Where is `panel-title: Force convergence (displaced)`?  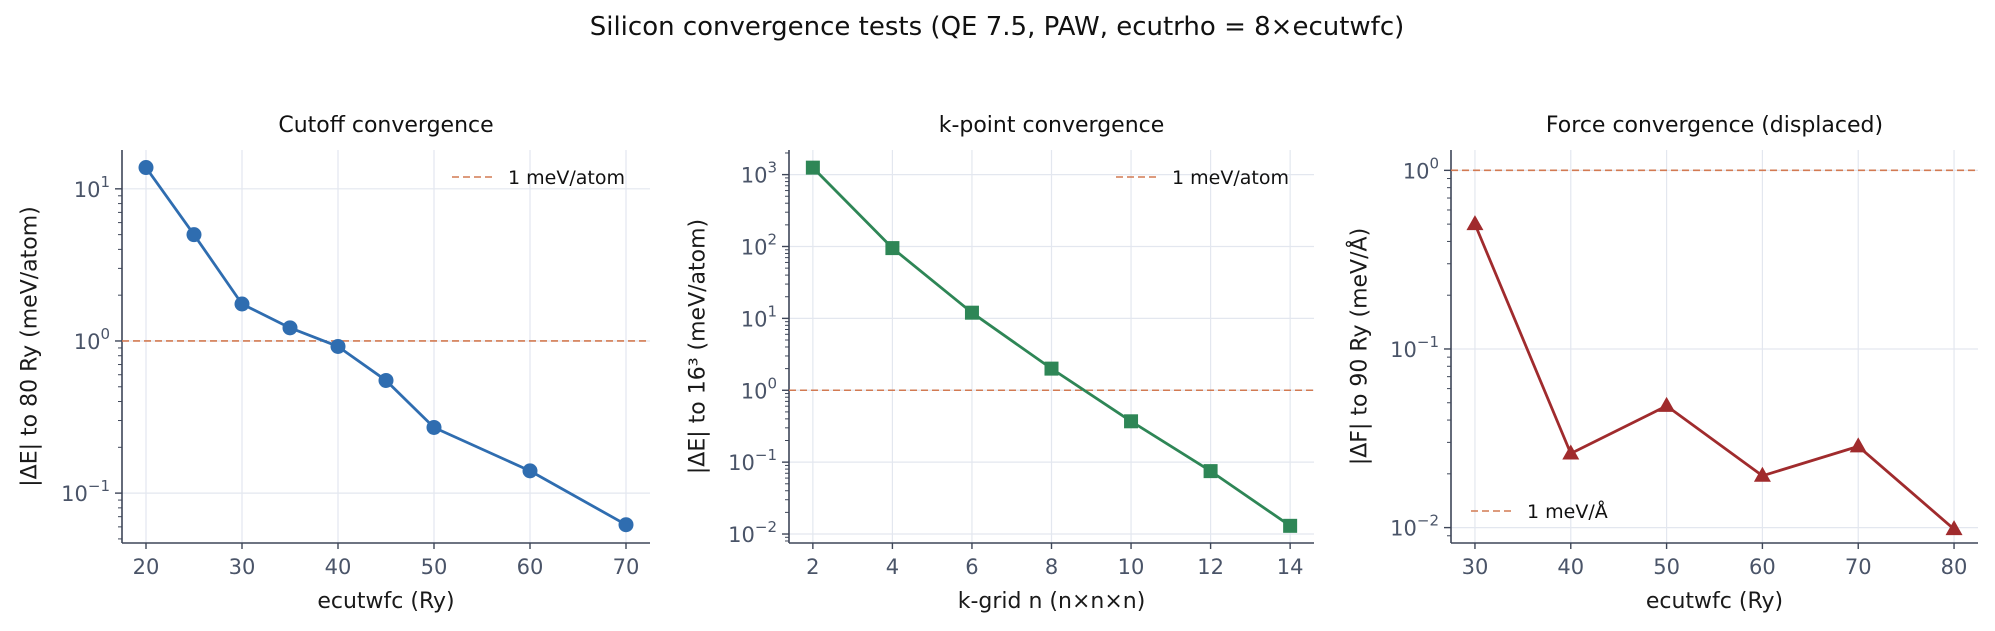
panel-title: Force convergence (displaced) is located at coordinates (1714, 125).